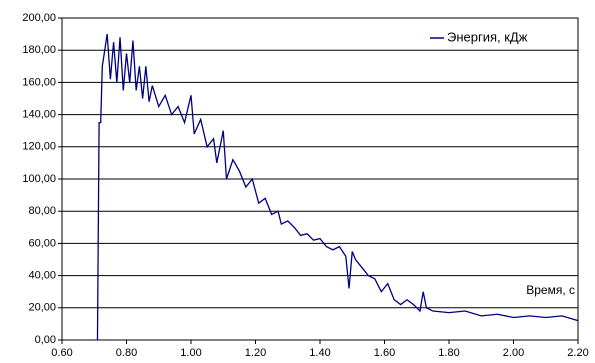 This screenshot has width=595, height=363. What do you see at coordinates (39, 50) in the screenshot?
I see `y-tick-label: 180,00` at bounding box center [39, 50].